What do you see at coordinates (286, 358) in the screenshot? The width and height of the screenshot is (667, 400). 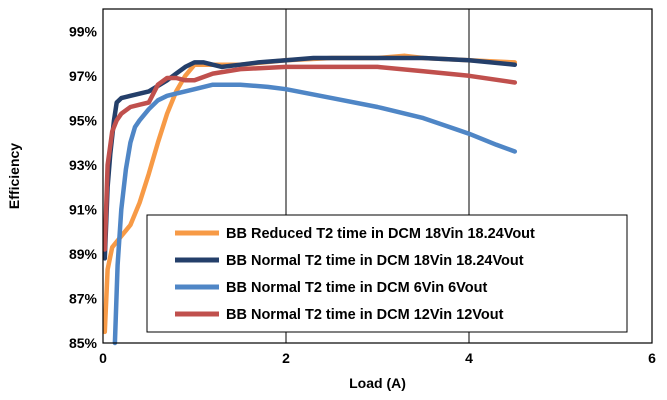 I see `x-tick-label: 2` at bounding box center [286, 358].